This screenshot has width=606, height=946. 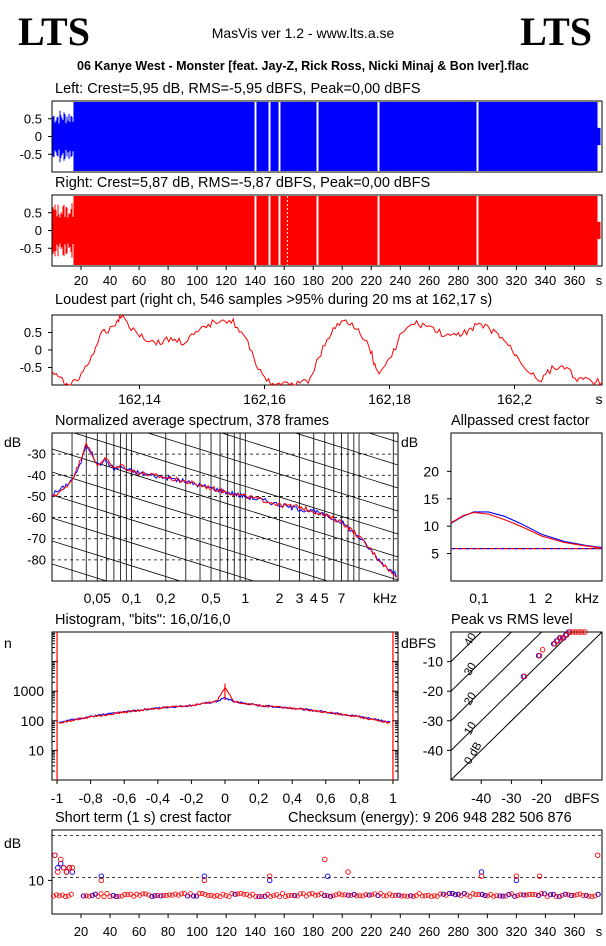 What do you see at coordinates (36, 517) in the screenshot?
I see `spectrum-ytick-label: -60` at bounding box center [36, 517].